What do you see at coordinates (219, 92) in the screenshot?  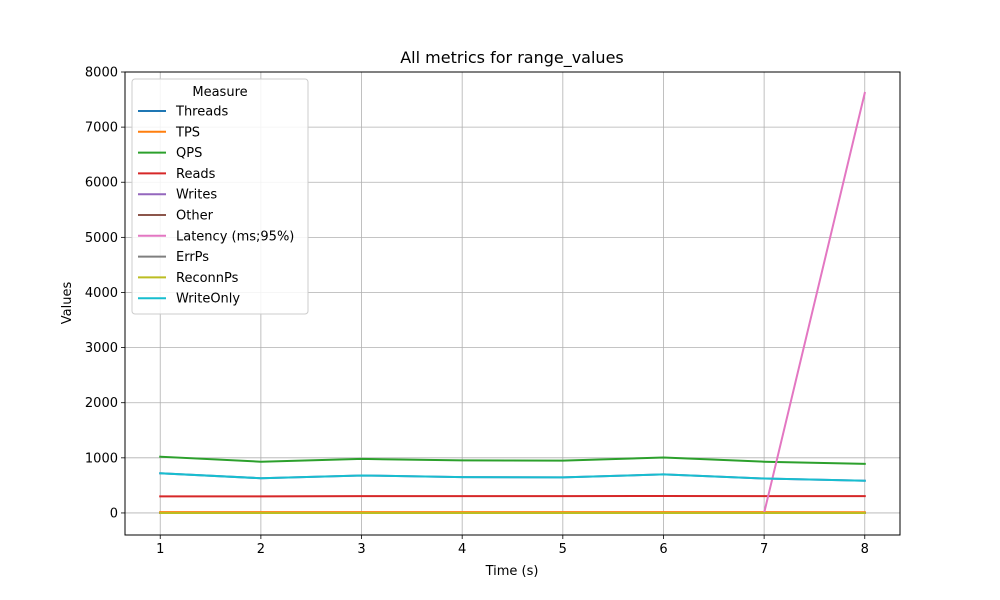 I see `legend-title: Measure` at bounding box center [219, 92].